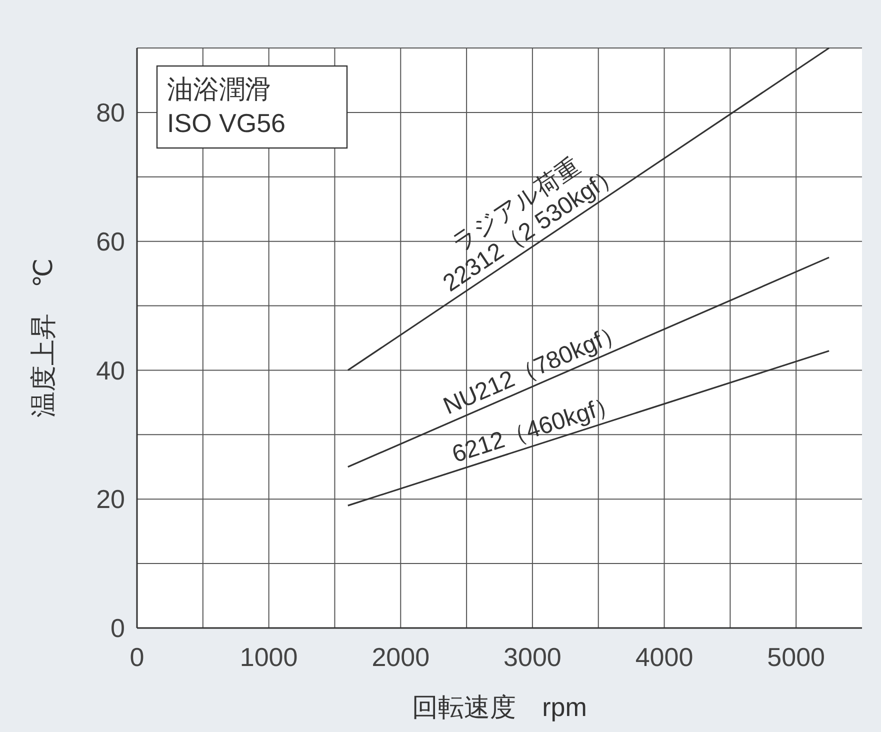 This screenshot has height=732, width=881. What do you see at coordinates (401, 657) in the screenshot?
I see `x-tick-label: 2000` at bounding box center [401, 657].